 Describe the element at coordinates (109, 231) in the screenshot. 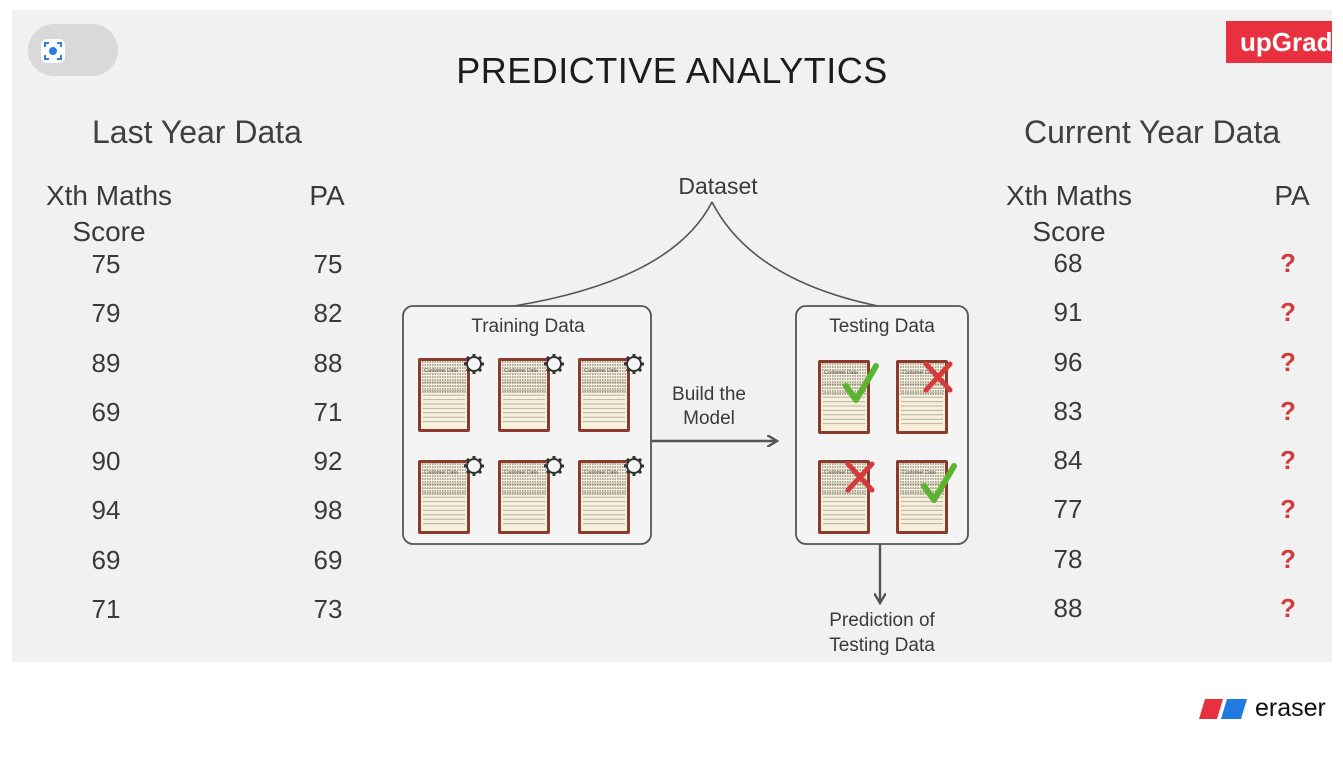

I see `left-score-header-line2: Score` at that location.